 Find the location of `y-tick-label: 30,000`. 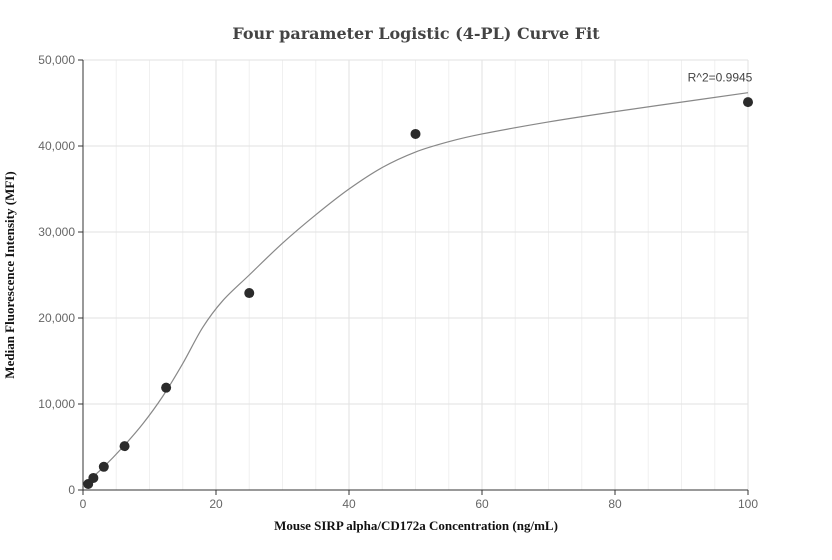

y-tick-label: 30,000 is located at coordinates (56, 232).